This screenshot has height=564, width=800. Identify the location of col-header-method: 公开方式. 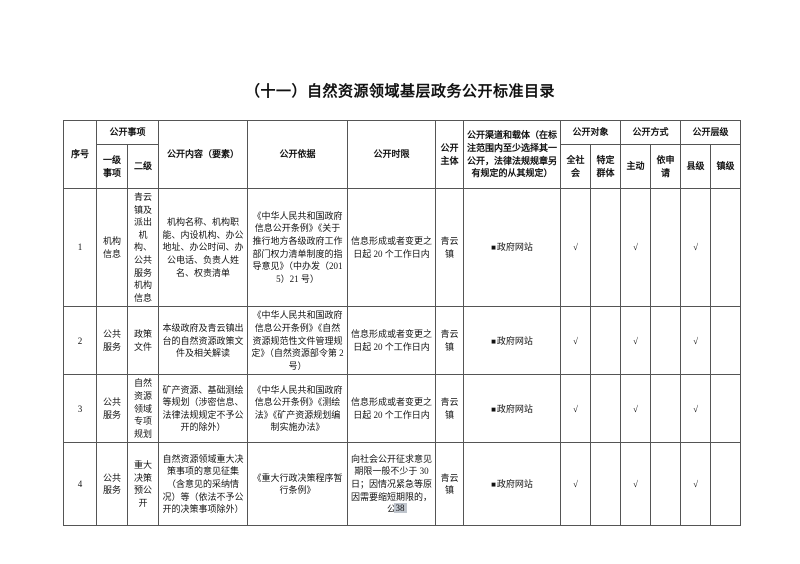
(651, 132).